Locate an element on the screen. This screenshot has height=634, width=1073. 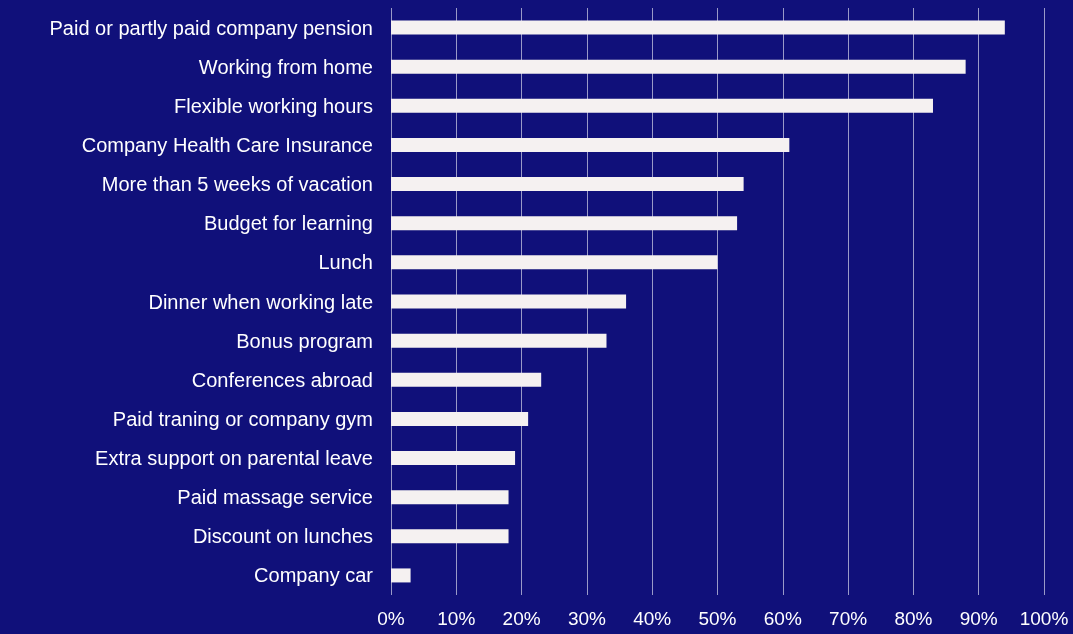
y-tick-label: Lunch is located at coordinates (345, 262).